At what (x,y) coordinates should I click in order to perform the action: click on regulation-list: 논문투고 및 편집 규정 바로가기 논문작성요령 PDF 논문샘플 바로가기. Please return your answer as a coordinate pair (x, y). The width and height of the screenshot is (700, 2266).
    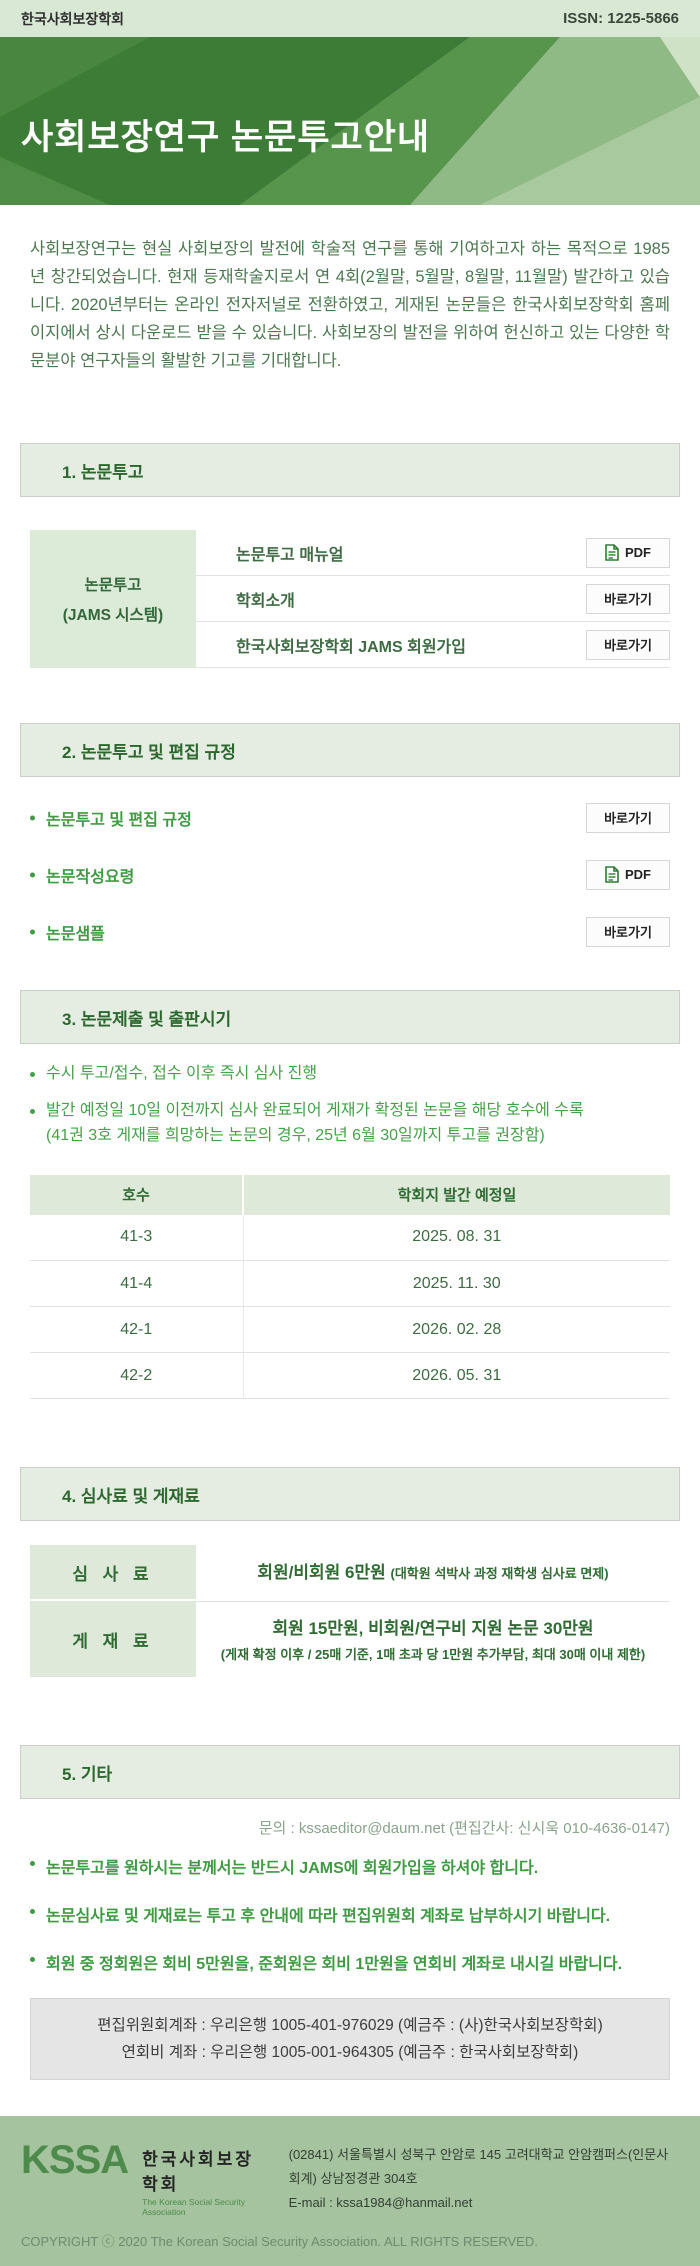
    Looking at the image, I should click on (350, 874).